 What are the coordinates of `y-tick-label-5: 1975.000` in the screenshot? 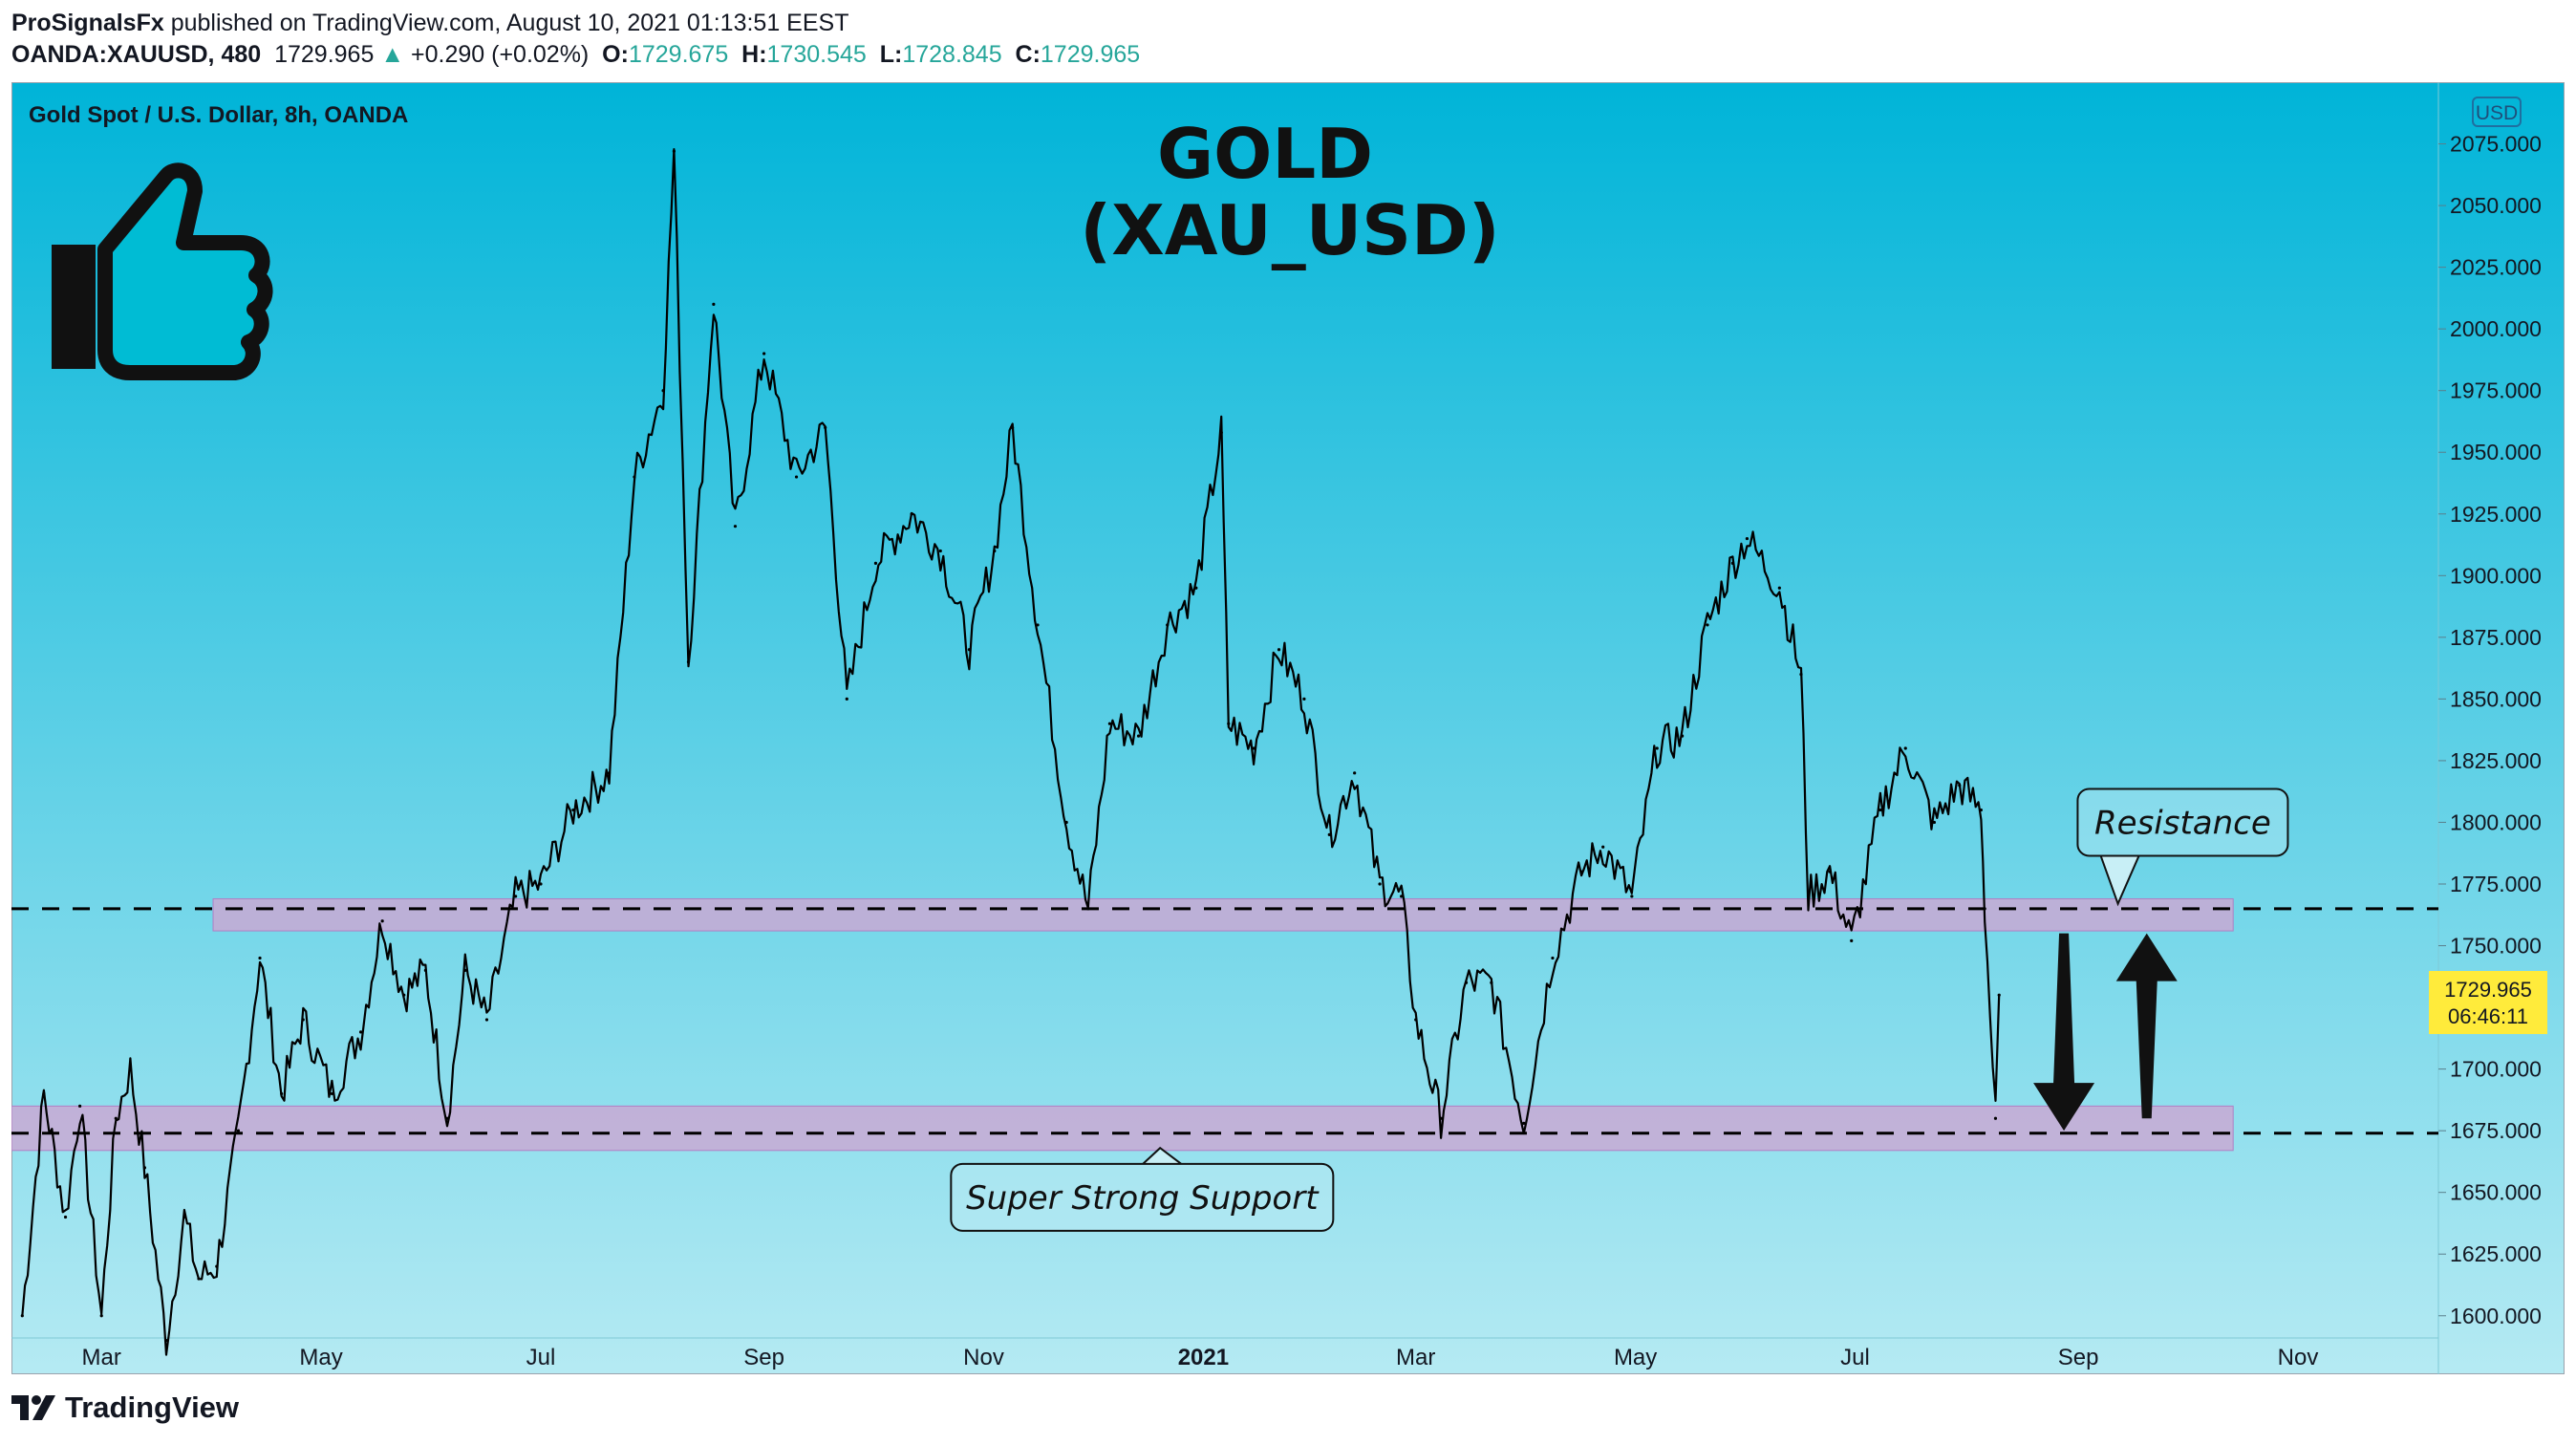 It's located at (2496, 390).